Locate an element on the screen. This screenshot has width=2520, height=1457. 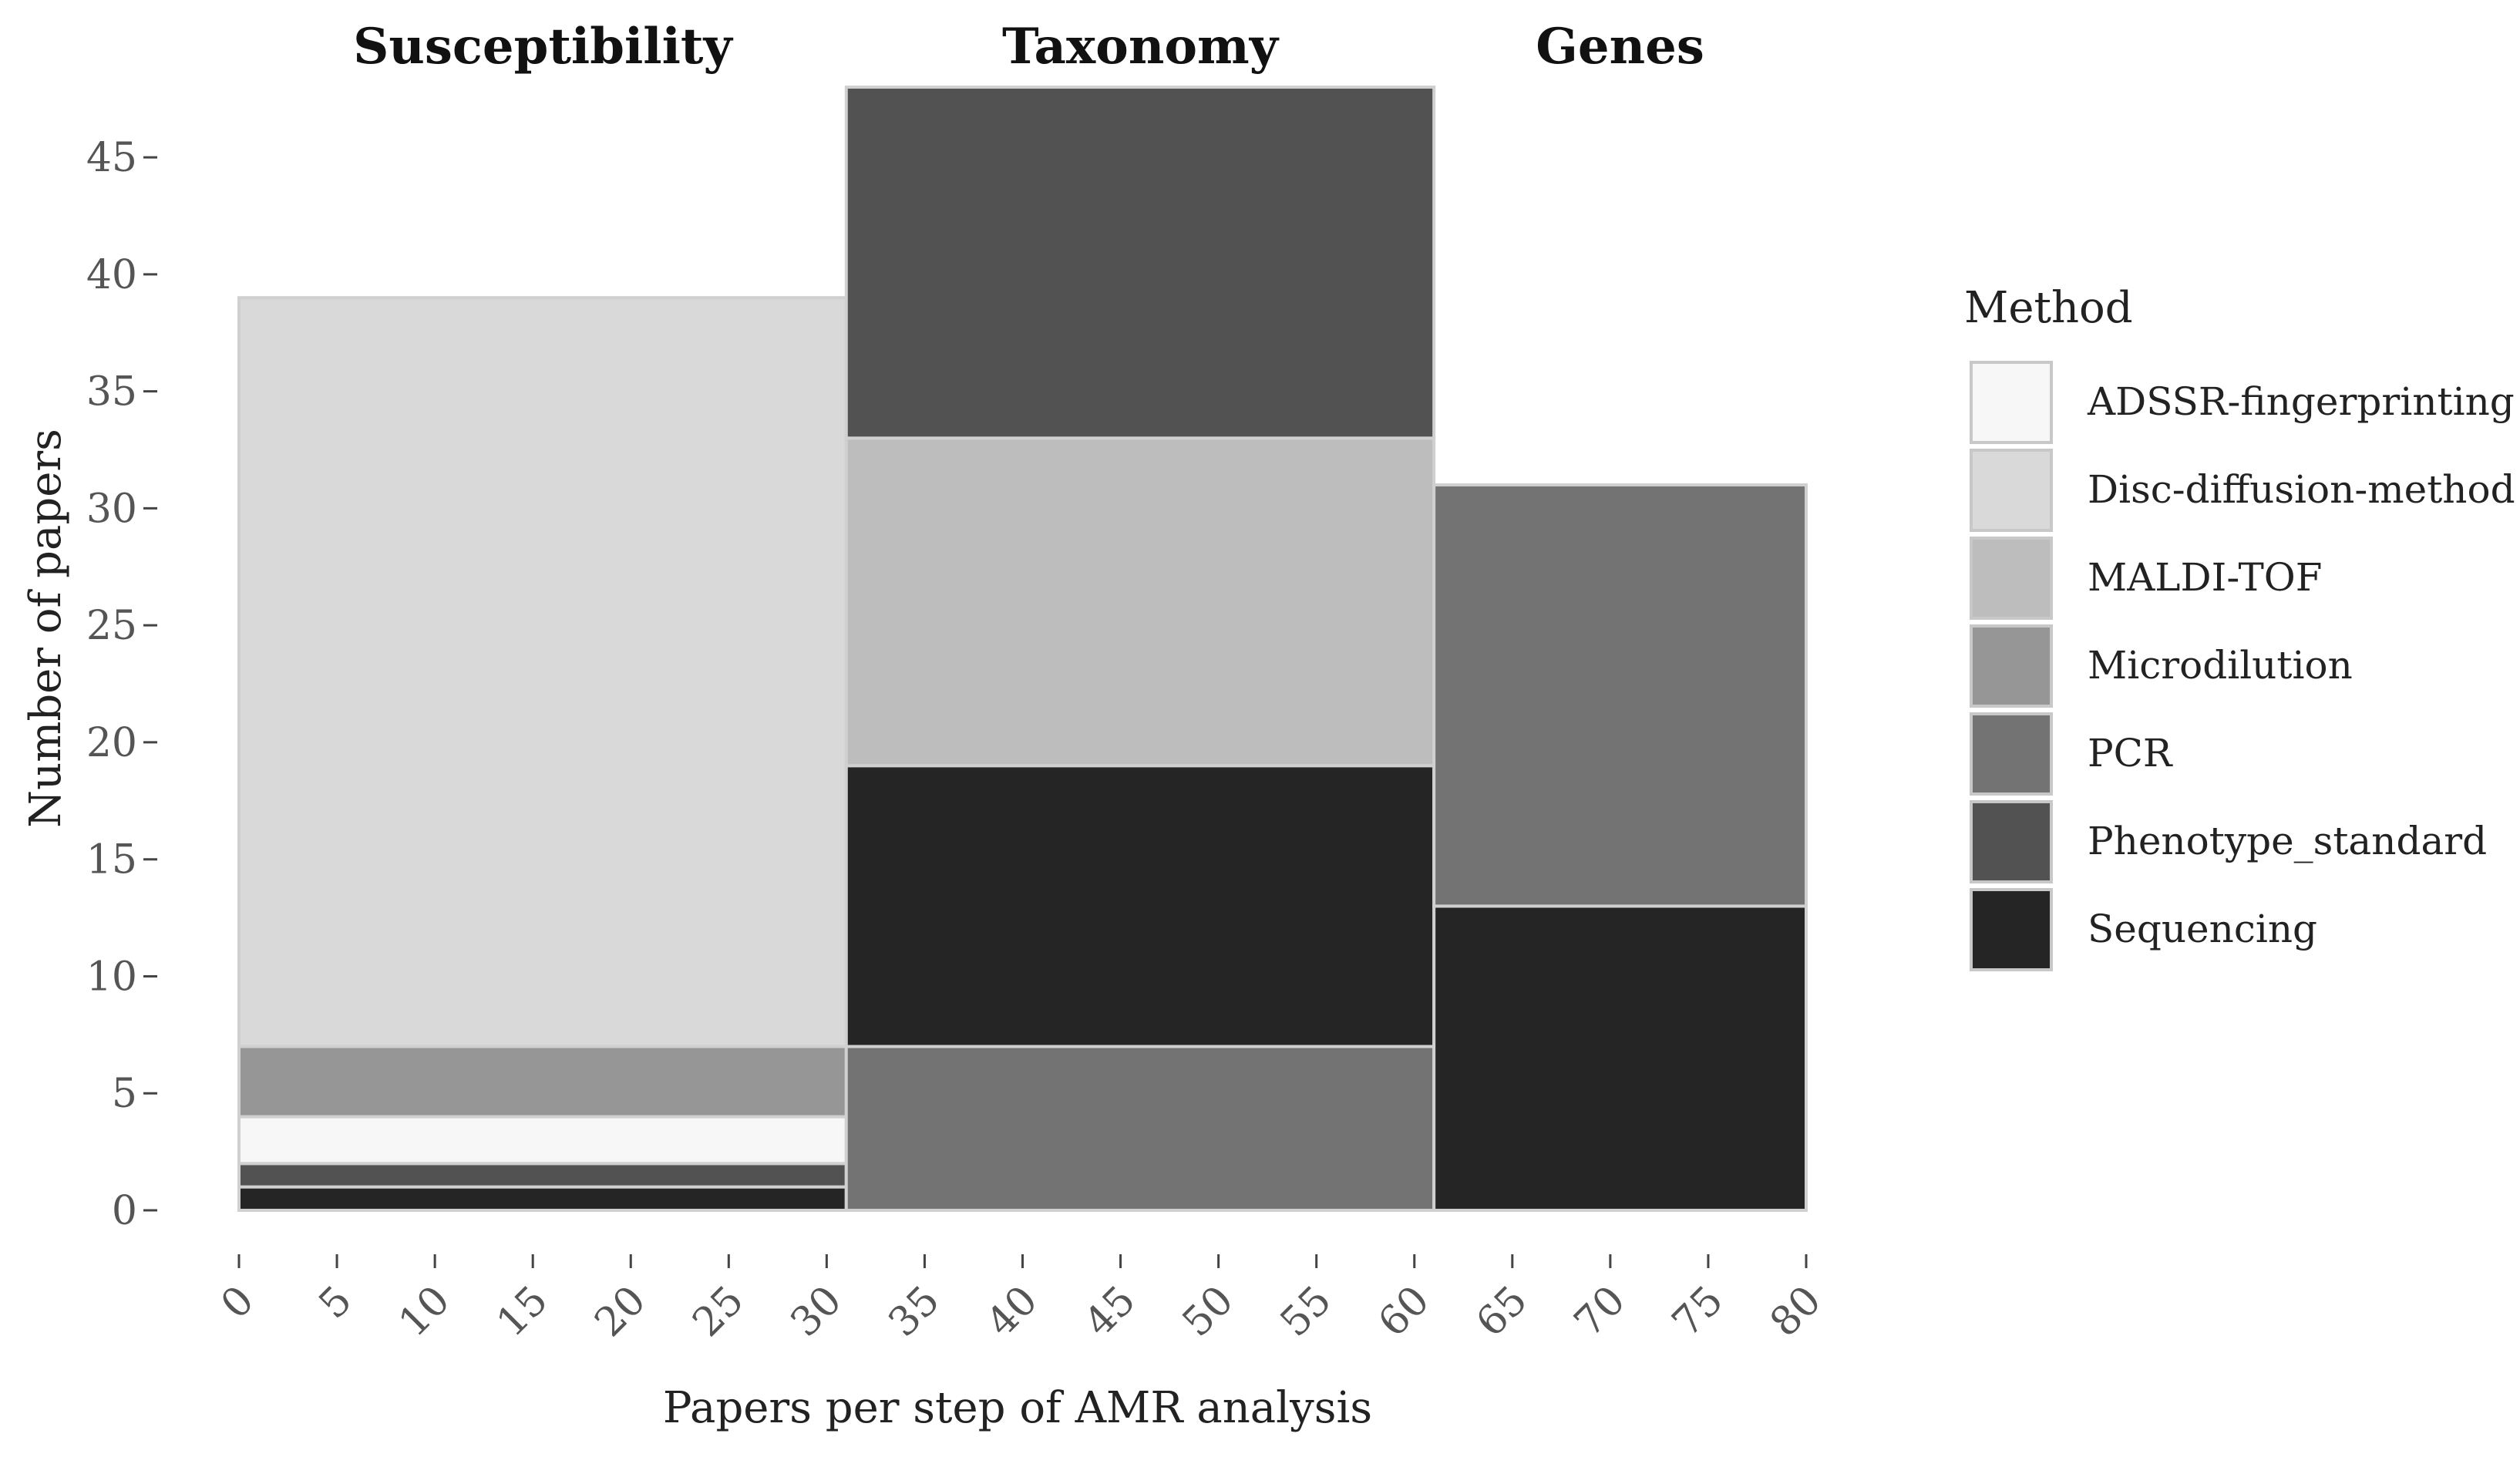
legend-key-sequencing is located at coordinates (2012, 929).